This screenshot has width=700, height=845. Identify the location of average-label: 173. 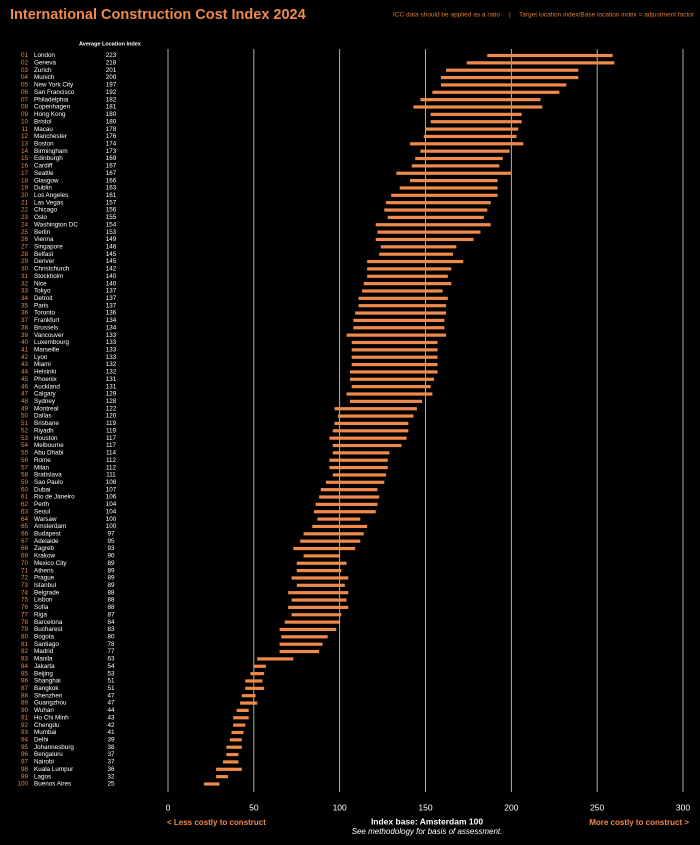
(111, 151).